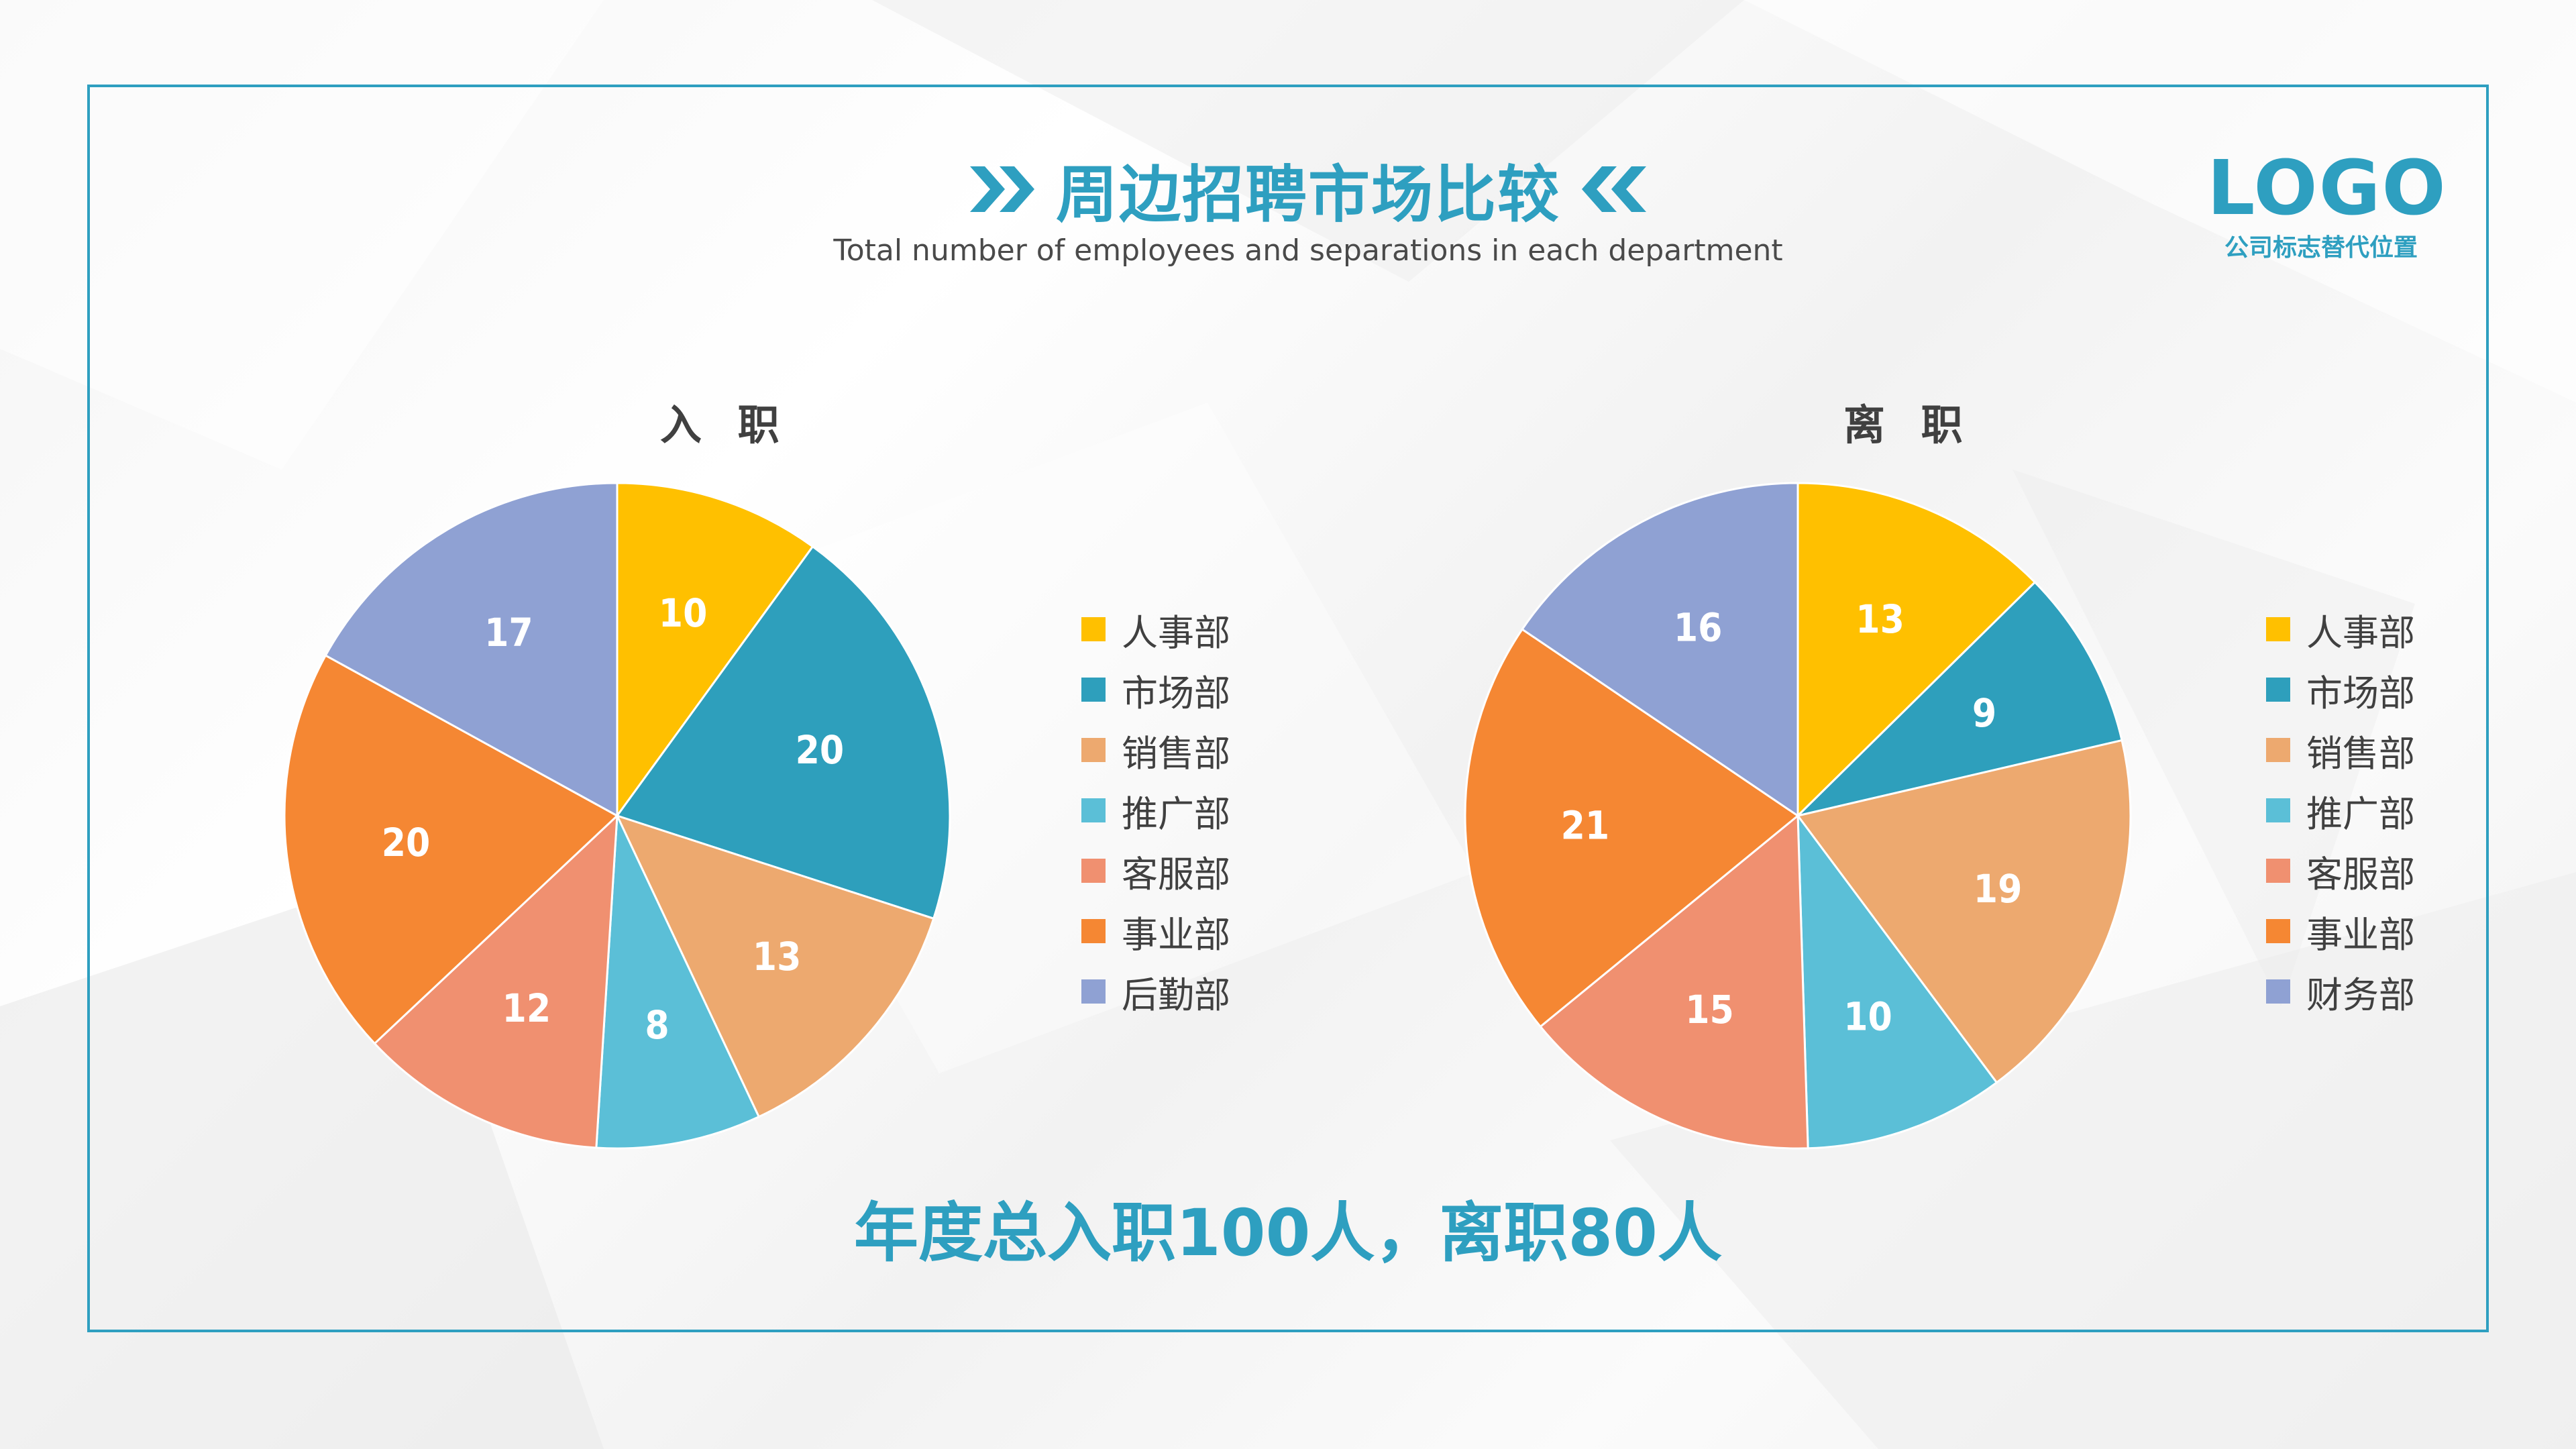 The image size is (2576, 1449). I want to click on separations-legend-item-1: 市场部, so click(2387, 689).